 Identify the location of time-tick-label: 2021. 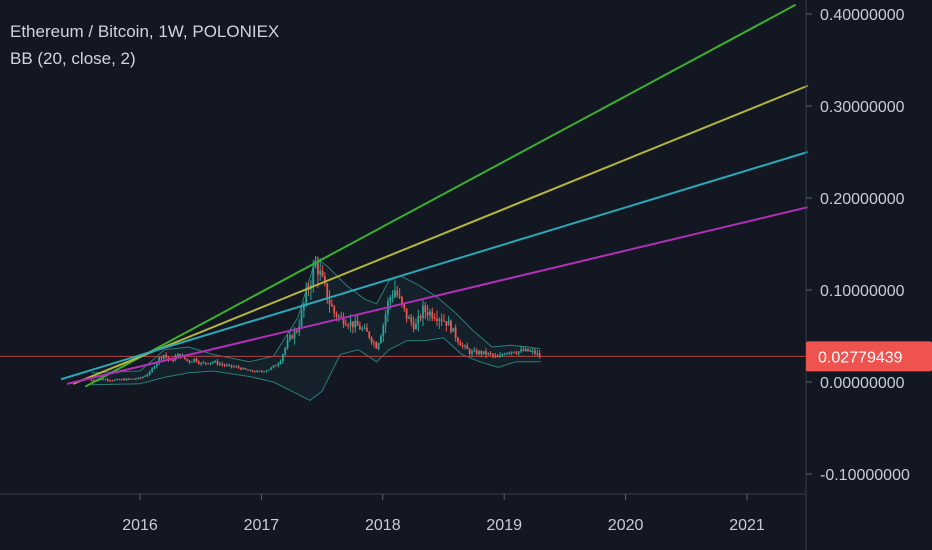
(747, 525).